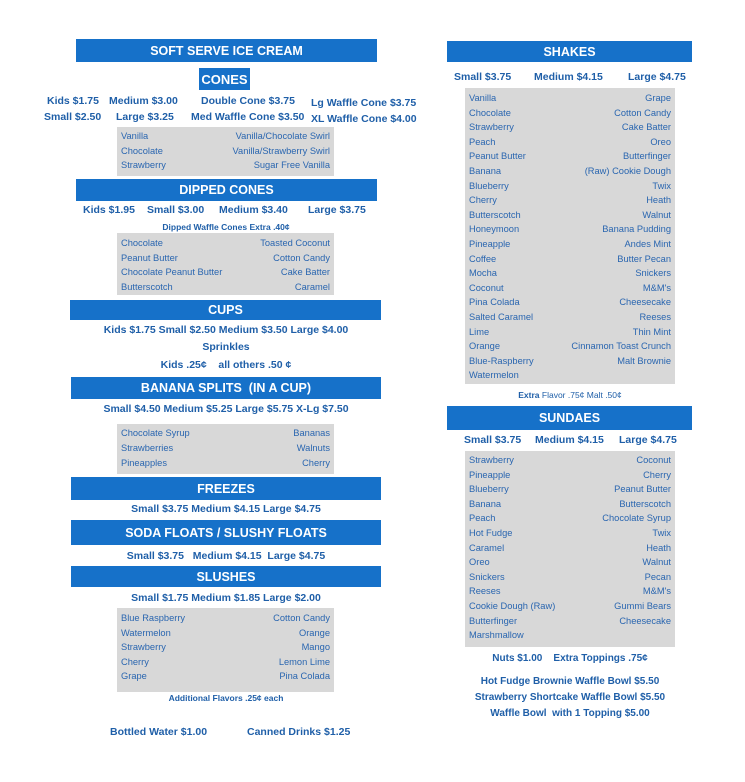 The height and width of the screenshot is (782, 745). I want to click on list-item: Blue-Raspberry Malt Brownie, so click(570, 361).